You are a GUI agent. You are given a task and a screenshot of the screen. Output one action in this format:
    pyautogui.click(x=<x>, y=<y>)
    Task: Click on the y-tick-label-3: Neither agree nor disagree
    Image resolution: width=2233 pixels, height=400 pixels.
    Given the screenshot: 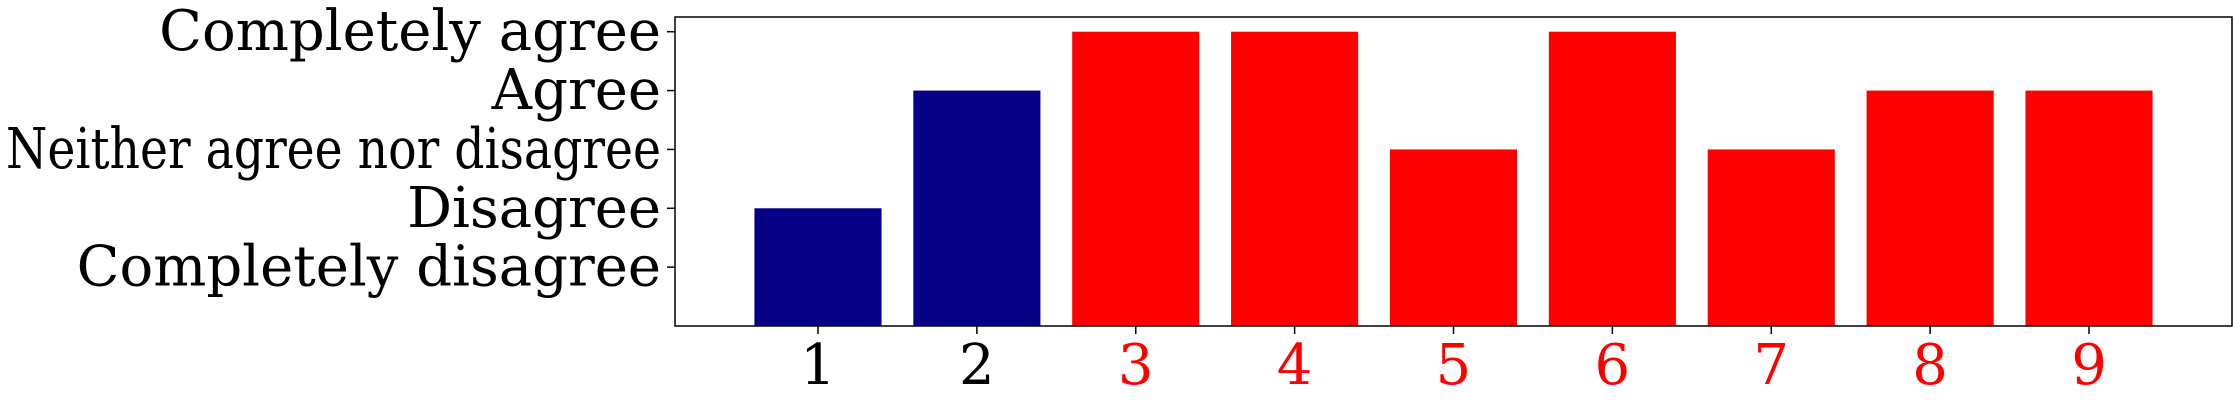 What is the action you would take?
    pyautogui.click(x=333, y=149)
    